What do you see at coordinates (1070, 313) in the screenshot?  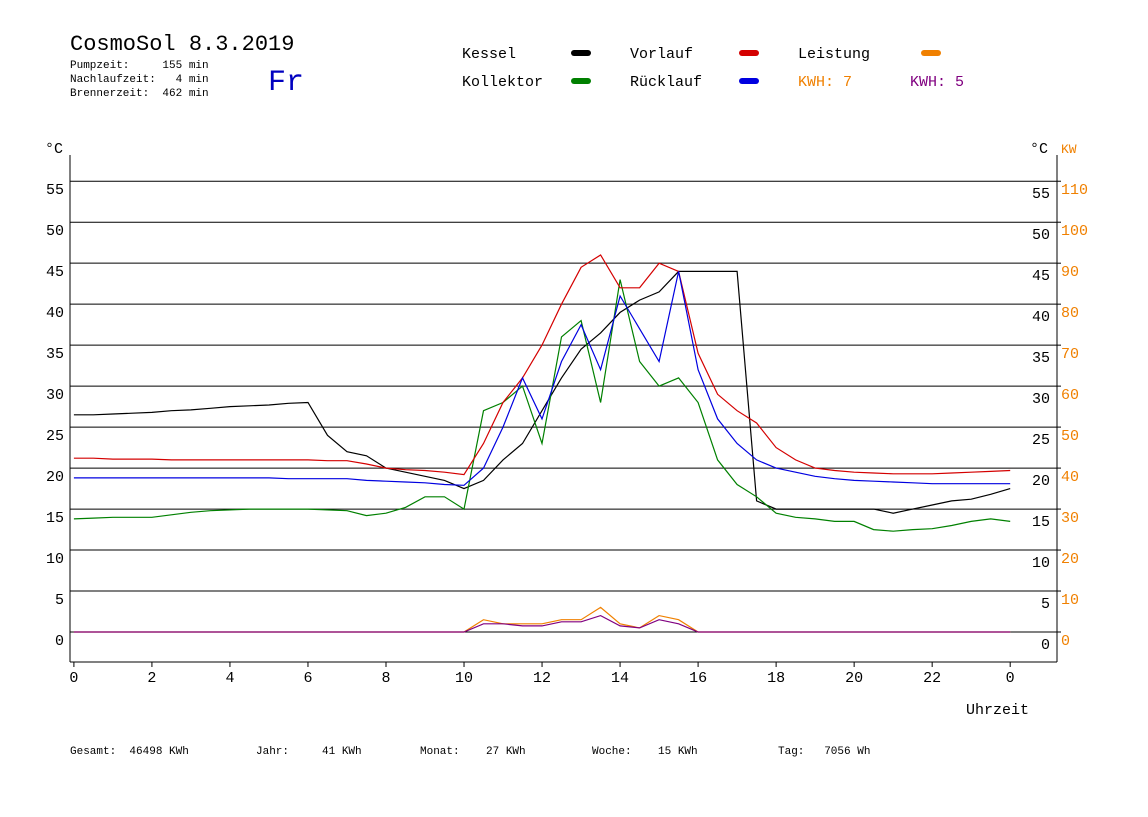 I see `y2-tick-label: 80` at bounding box center [1070, 313].